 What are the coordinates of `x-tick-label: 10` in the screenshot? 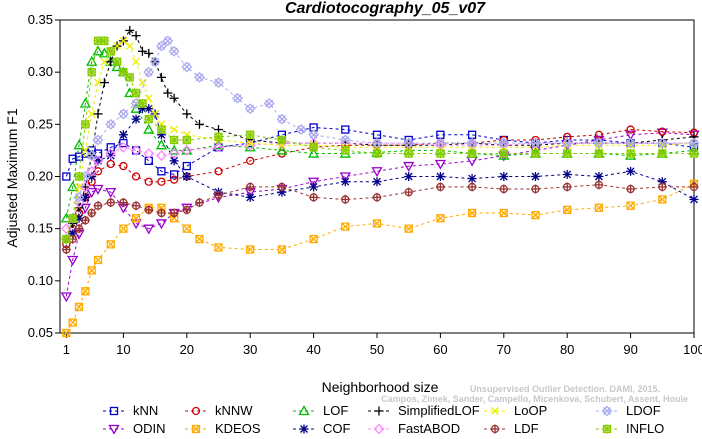 It's located at (123, 349).